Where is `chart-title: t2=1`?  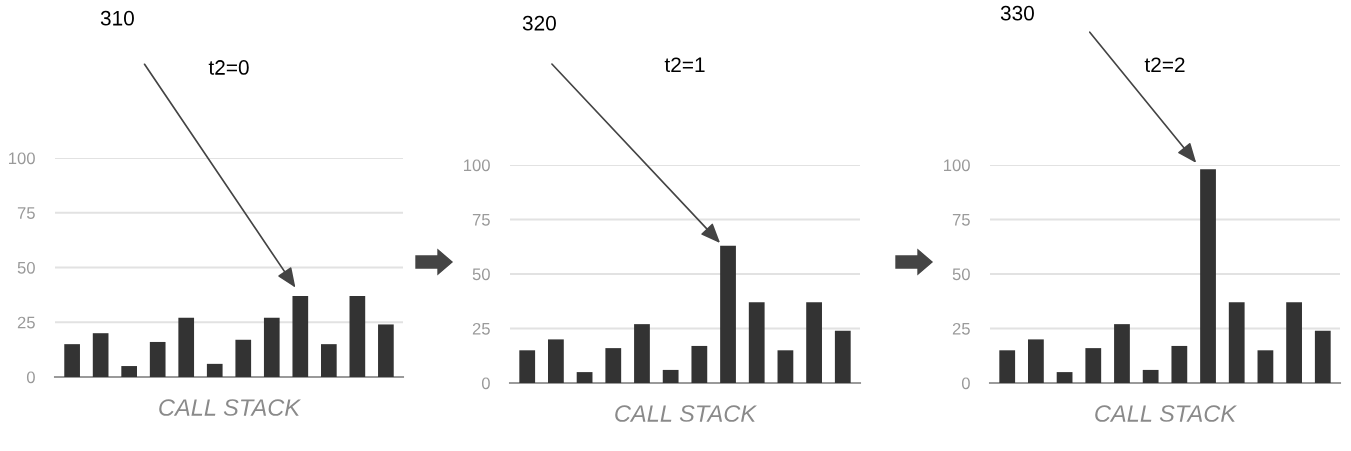
chart-title: t2=1 is located at coordinates (684, 65).